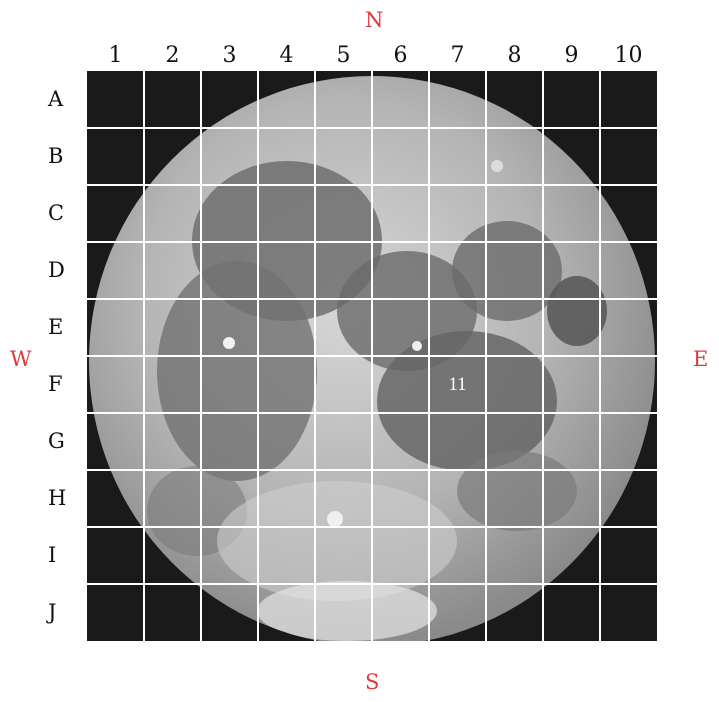 The height and width of the screenshot is (702, 719). What do you see at coordinates (628, 55) in the screenshot?
I see `column-label: 10` at bounding box center [628, 55].